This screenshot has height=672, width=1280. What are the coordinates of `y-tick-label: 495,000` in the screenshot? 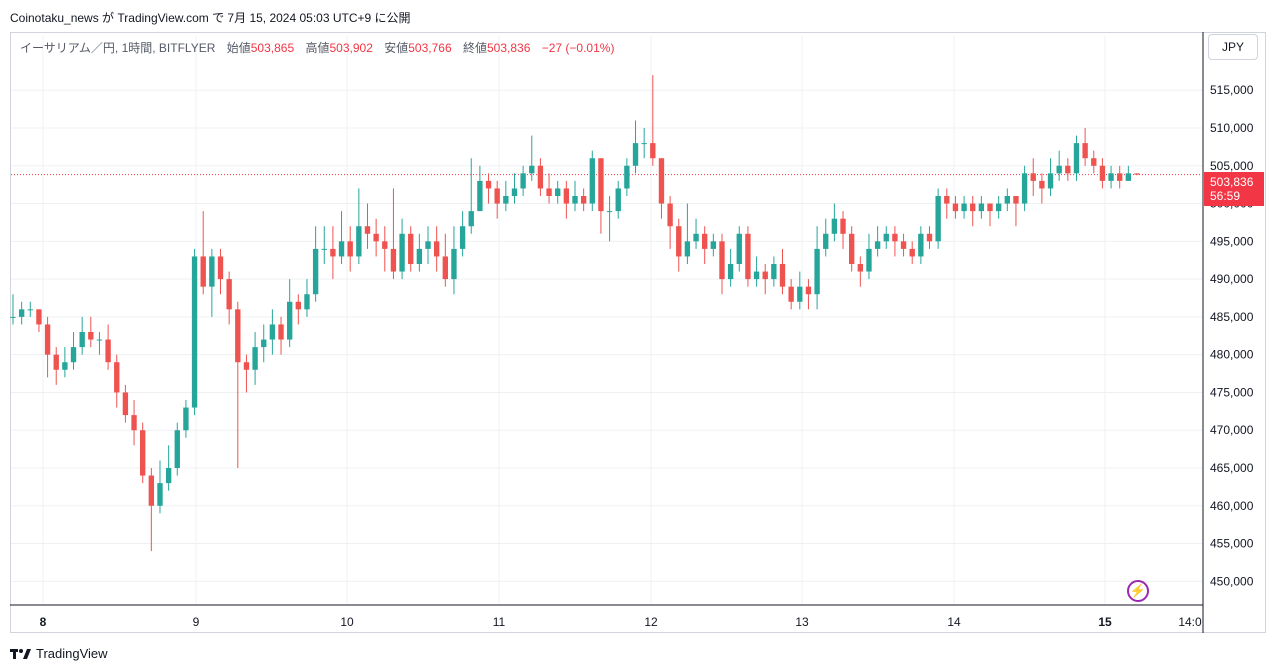 It's located at (1232, 241).